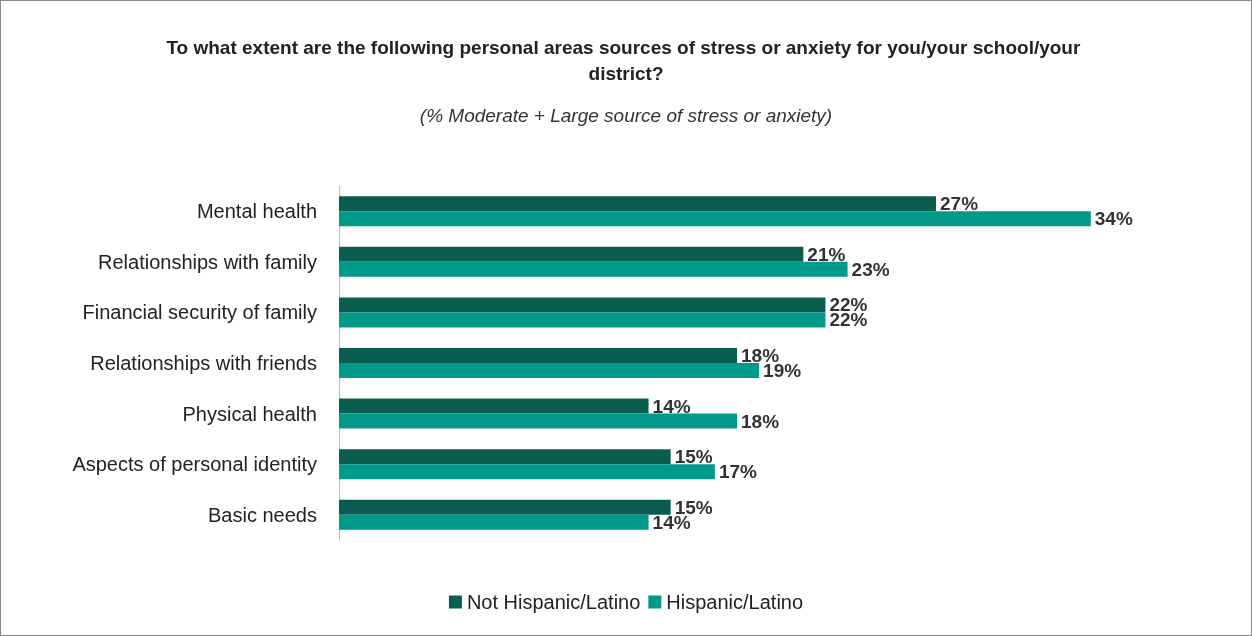 The width and height of the screenshot is (1252, 636). What do you see at coordinates (959, 204) in the screenshot?
I see `data-label: 27%` at bounding box center [959, 204].